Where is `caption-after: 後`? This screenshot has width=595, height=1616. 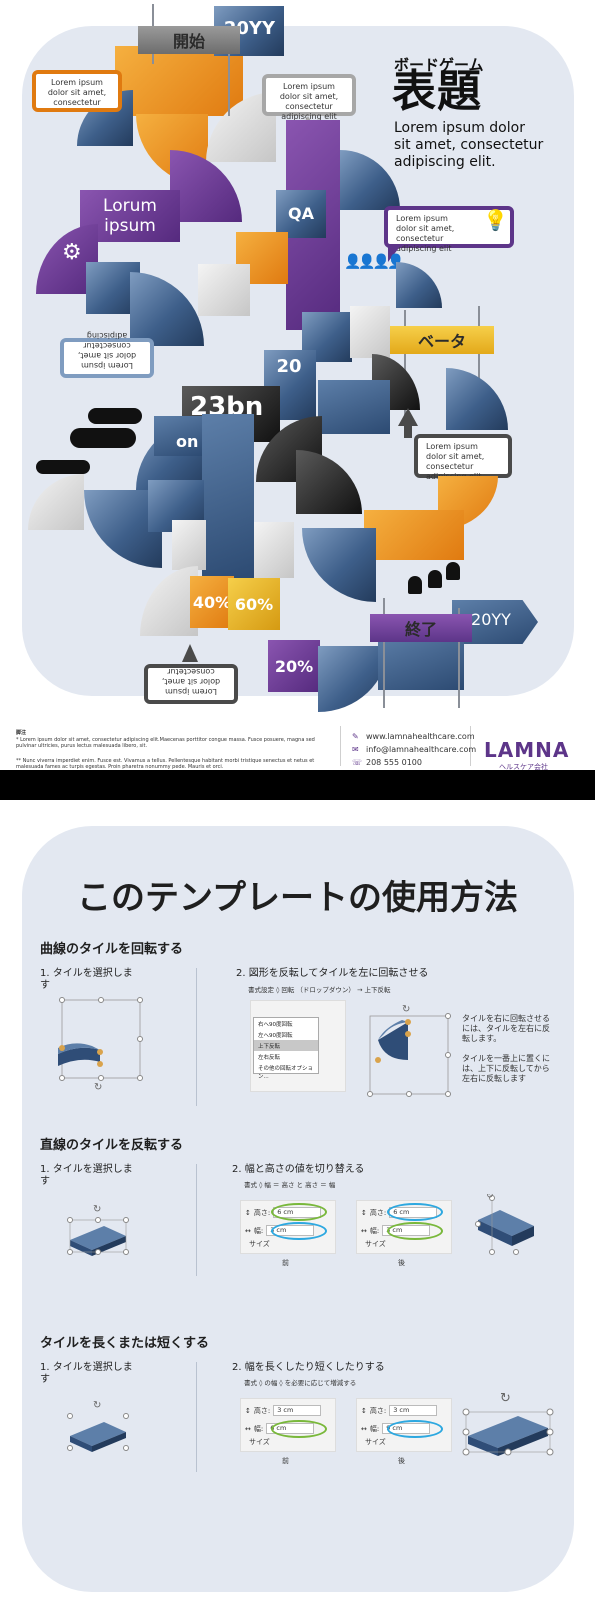 caption-after: 後 is located at coordinates (401, 1263).